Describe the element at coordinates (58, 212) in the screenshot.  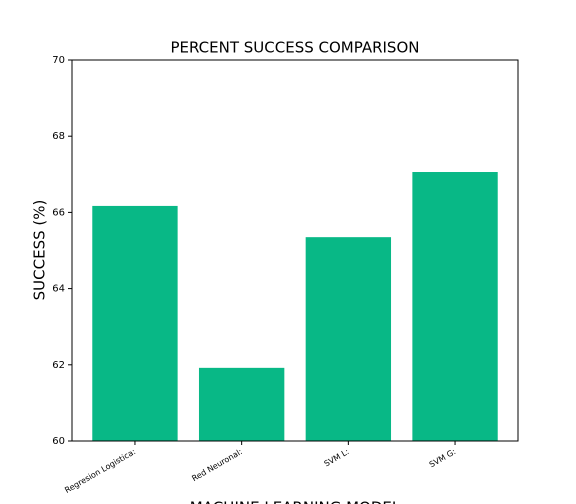
I see `y-tick-label: 66` at that location.